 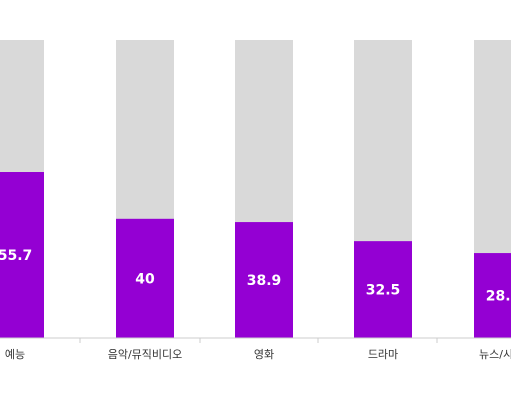 What do you see at coordinates (498, 297) in the screenshot?
I see `bar-value-label: 28.5` at bounding box center [498, 297].